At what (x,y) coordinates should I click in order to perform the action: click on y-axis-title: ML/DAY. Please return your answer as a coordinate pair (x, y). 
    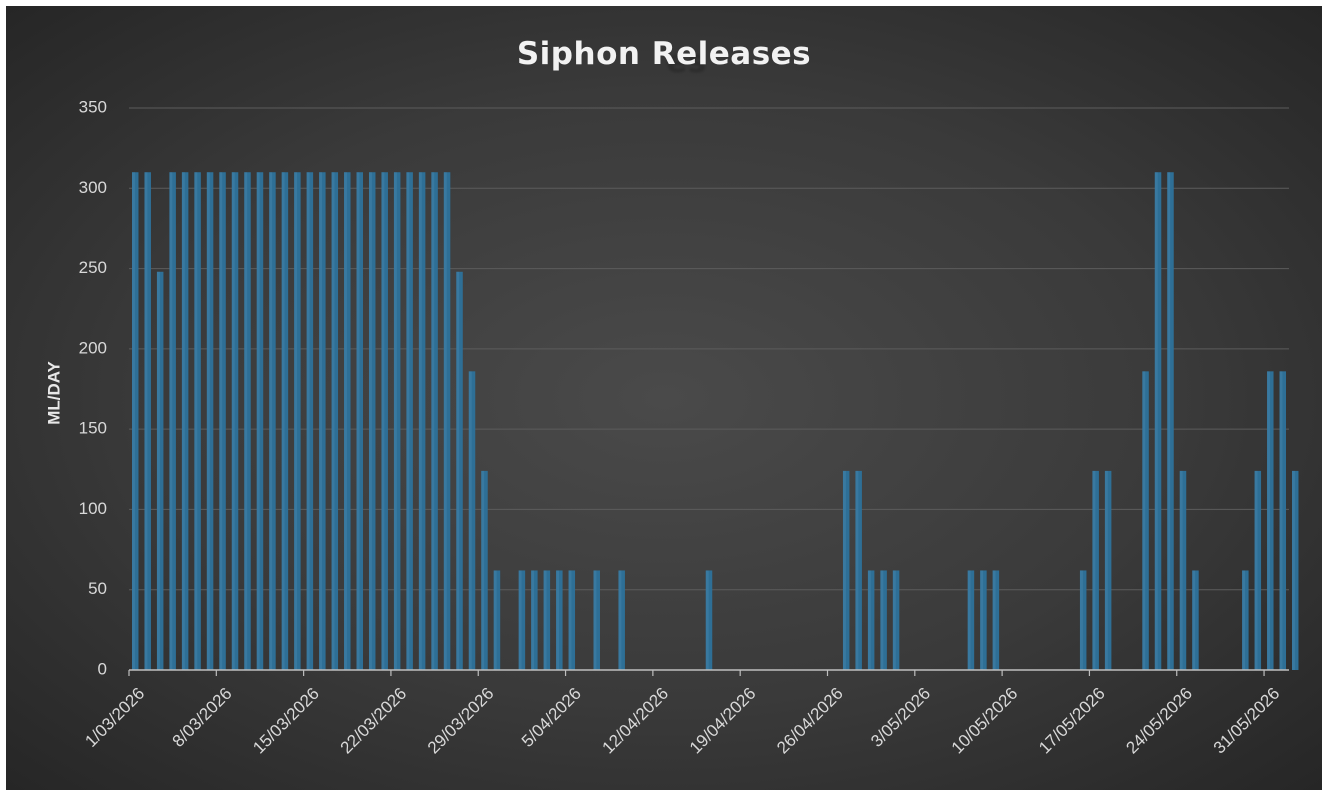
    Looking at the image, I should click on (53, 393).